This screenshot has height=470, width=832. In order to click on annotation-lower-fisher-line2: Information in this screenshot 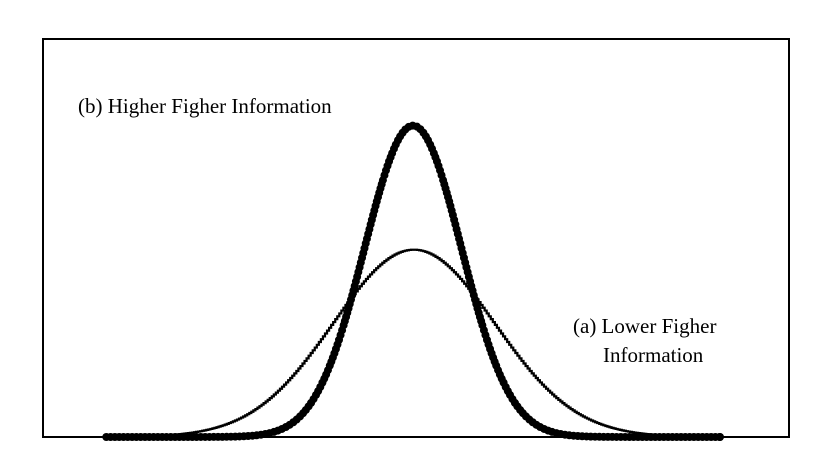, I will do `click(653, 355)`.